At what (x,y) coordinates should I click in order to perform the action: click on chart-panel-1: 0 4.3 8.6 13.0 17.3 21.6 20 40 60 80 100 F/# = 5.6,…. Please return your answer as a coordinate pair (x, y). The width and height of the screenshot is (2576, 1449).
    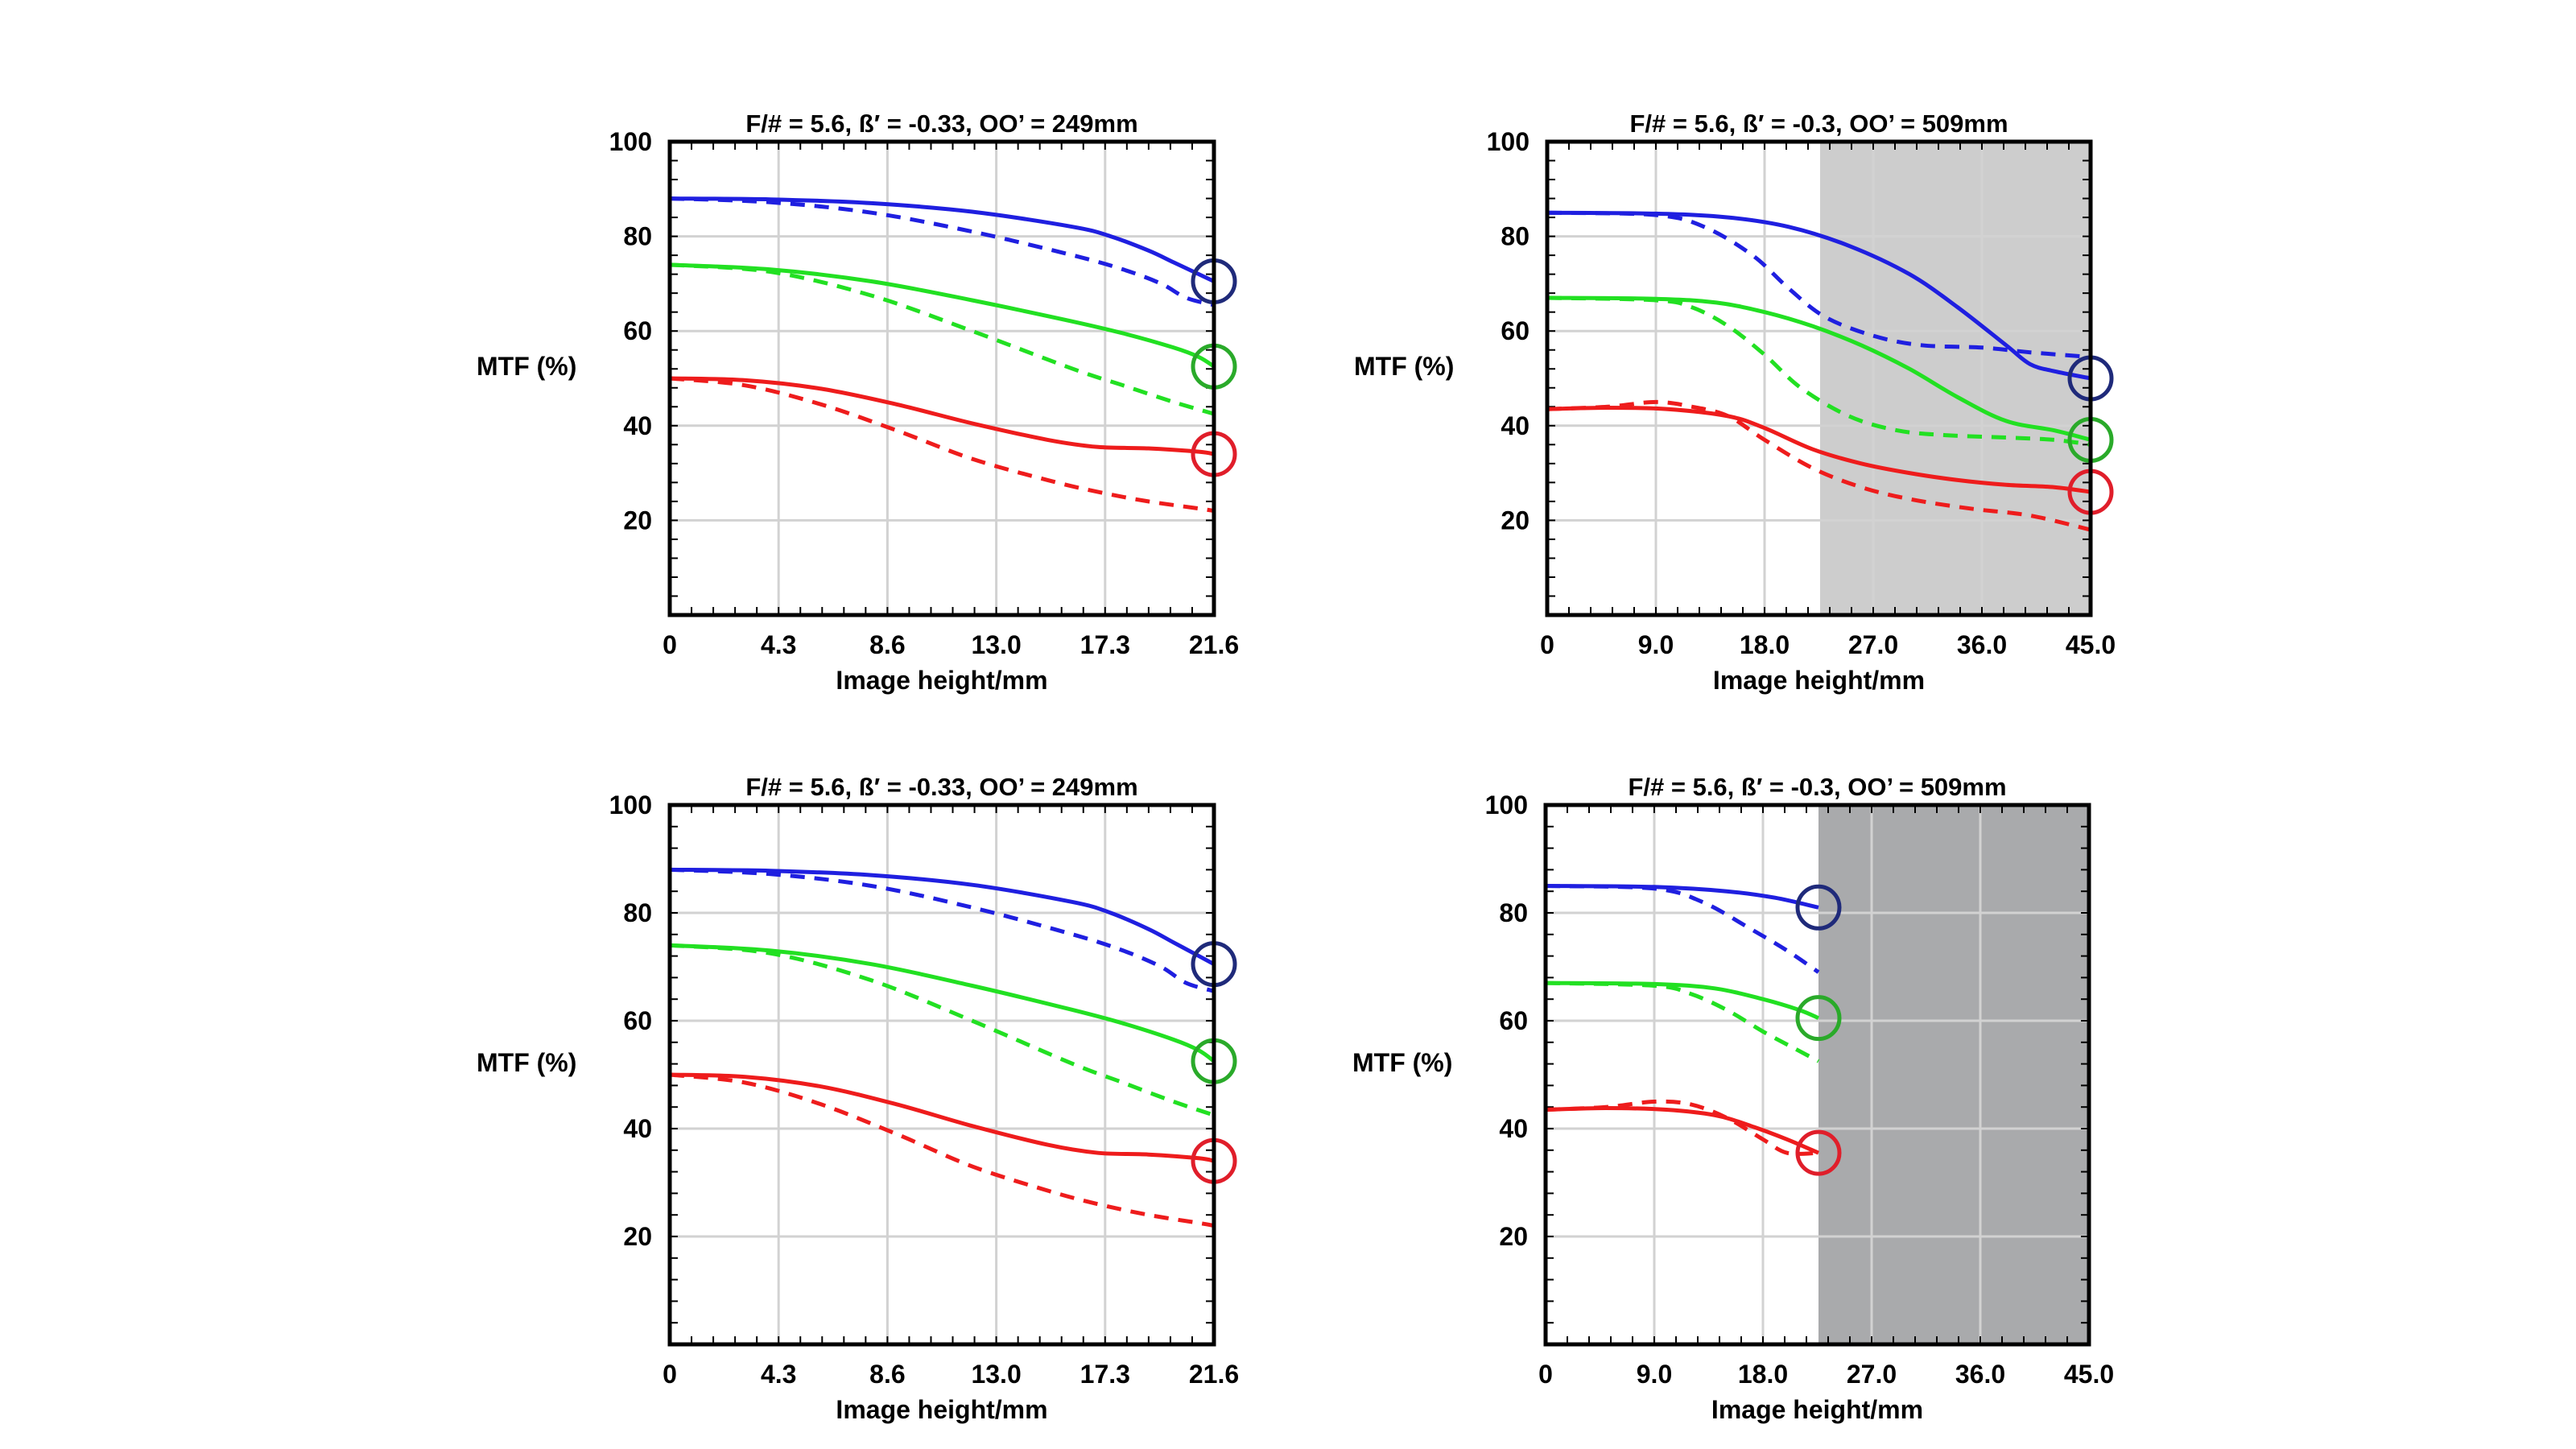
    Looking at the image, I should click on (858, 402).